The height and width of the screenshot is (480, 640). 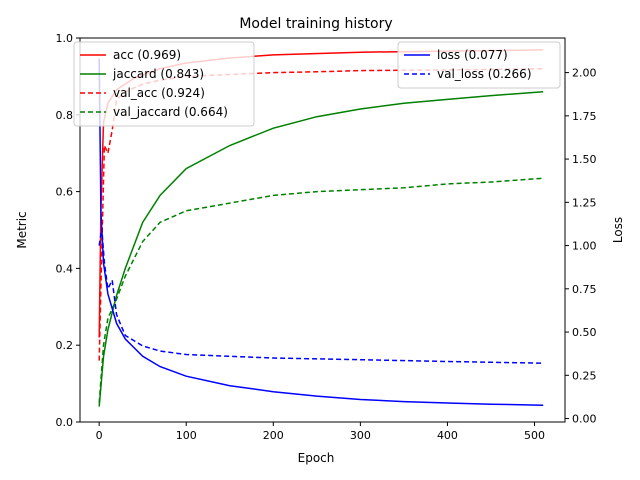 I want to click on y-right-tick-label: 0.75, so click(x=584, y=289).